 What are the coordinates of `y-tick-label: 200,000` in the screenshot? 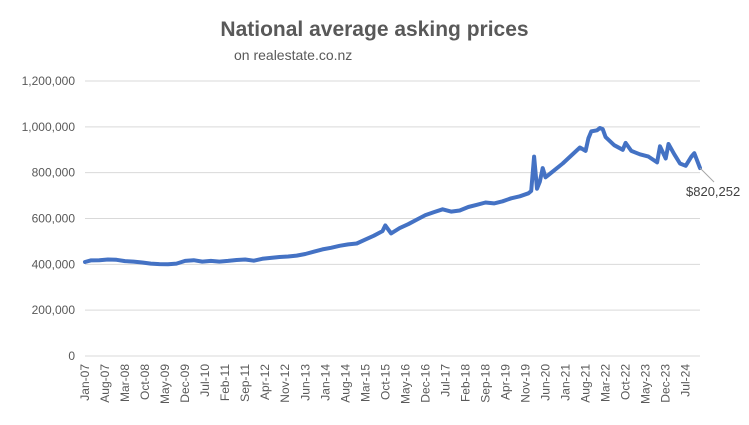 It's located at (54, 310).